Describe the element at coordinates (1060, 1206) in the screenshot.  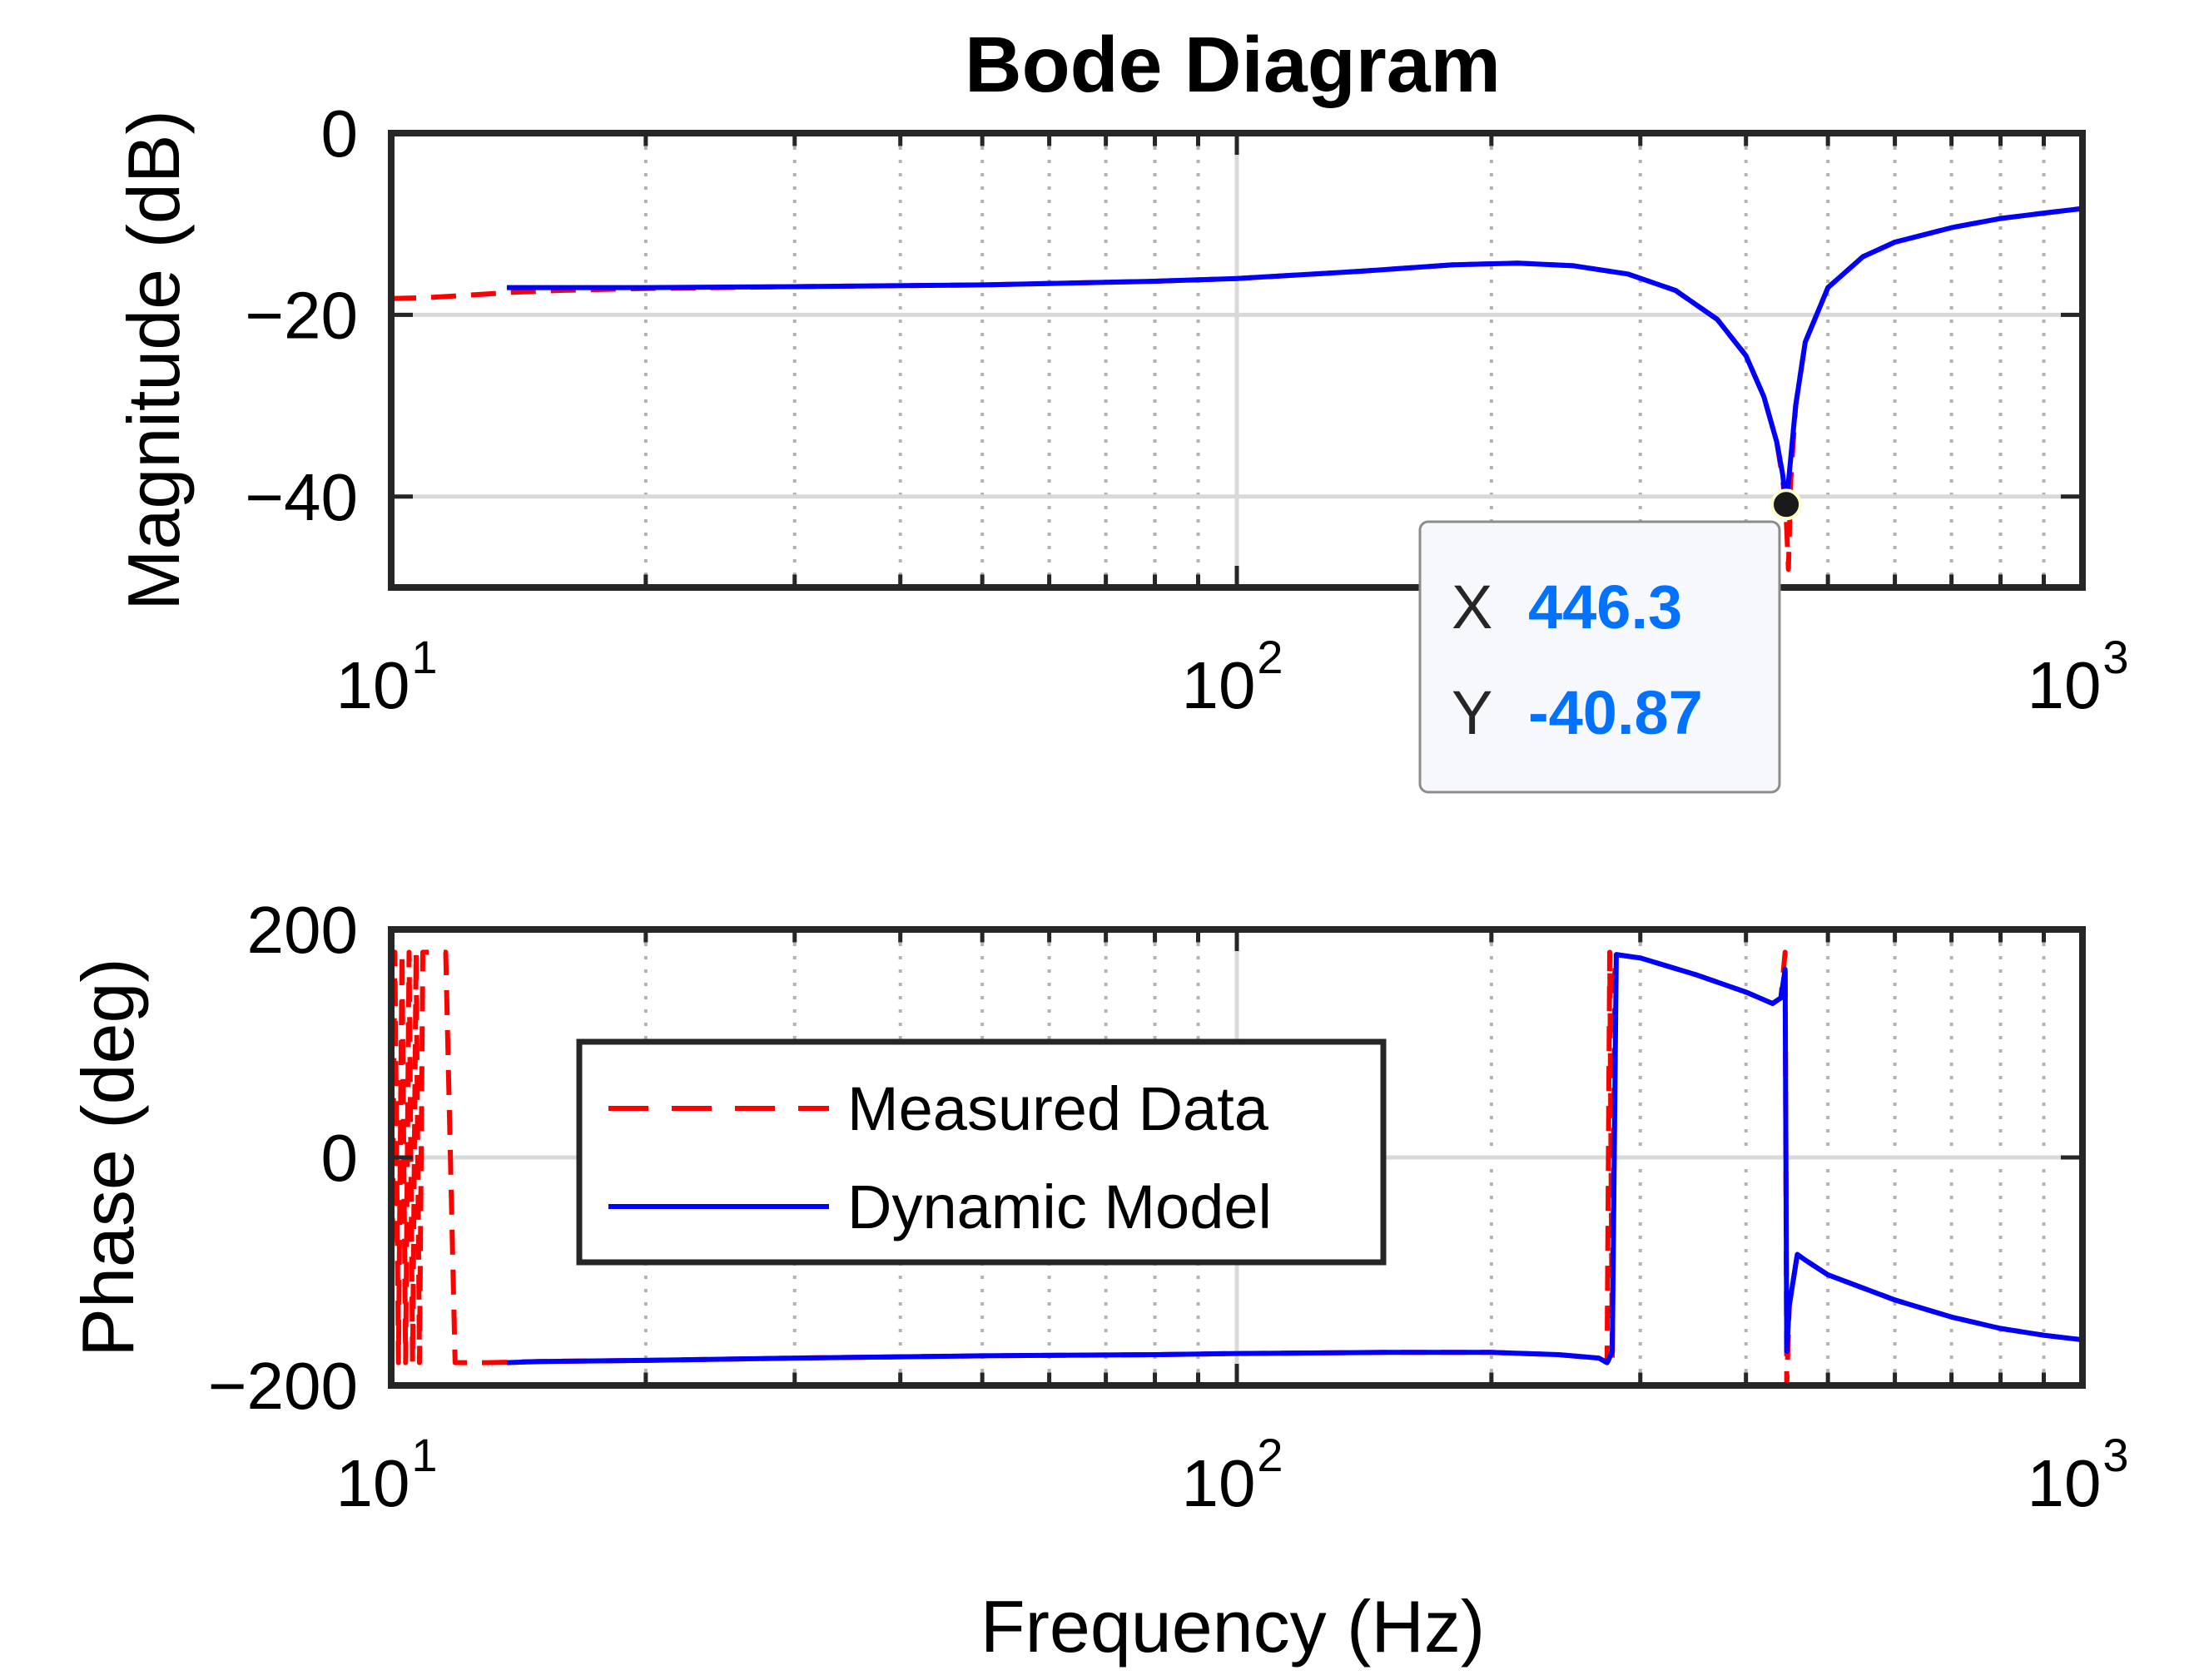
I see `legend-label: Dynamic Model` at that location.